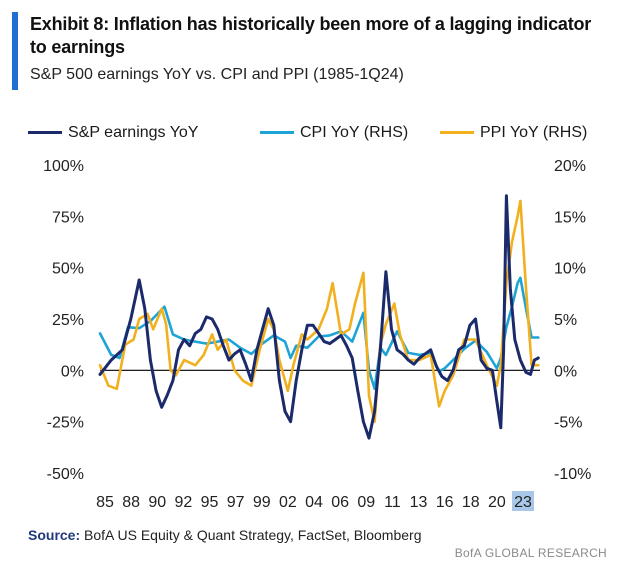 The width and height of the screenshot is (619, 569). What do you see at coordinates (45, 133) in the screenshot?
I see `legend-swatch-earnings` at bounding box center [45, 133].